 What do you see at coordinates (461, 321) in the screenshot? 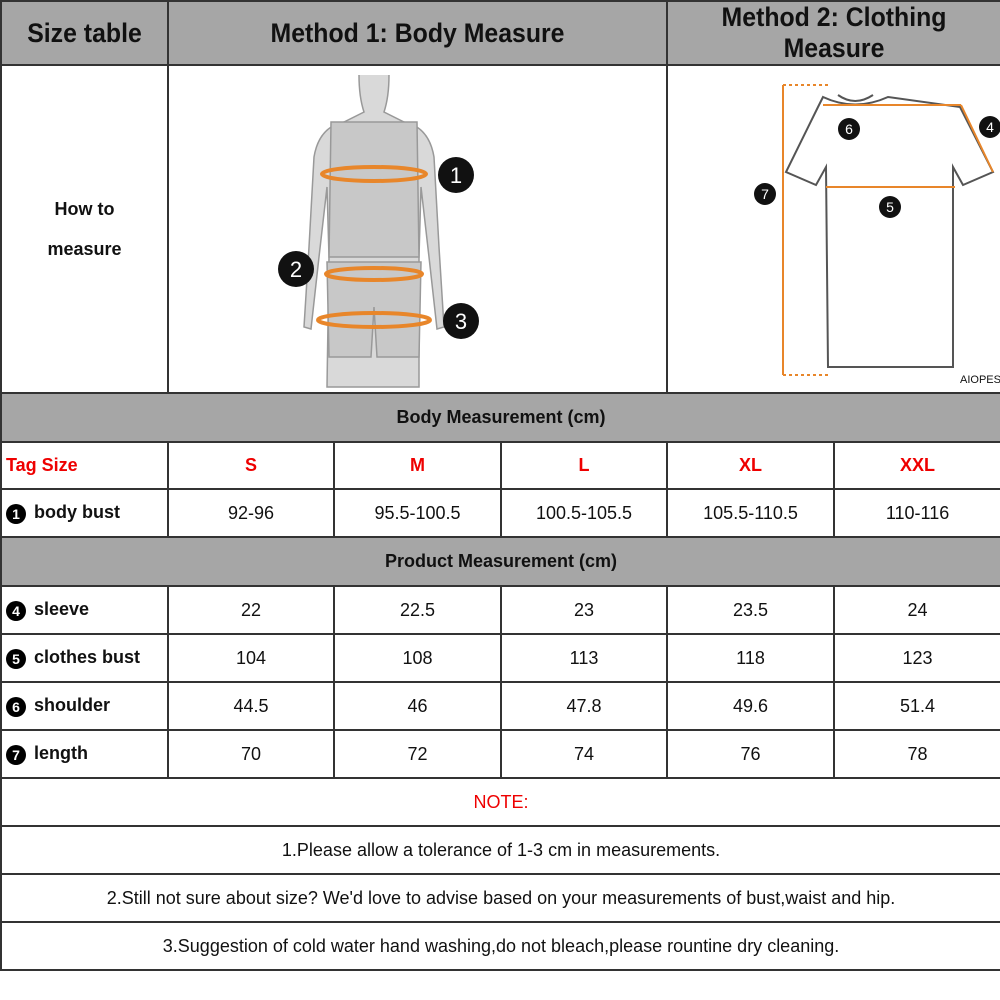
I see `marker-3: 3` at bounding box center [461, 321].